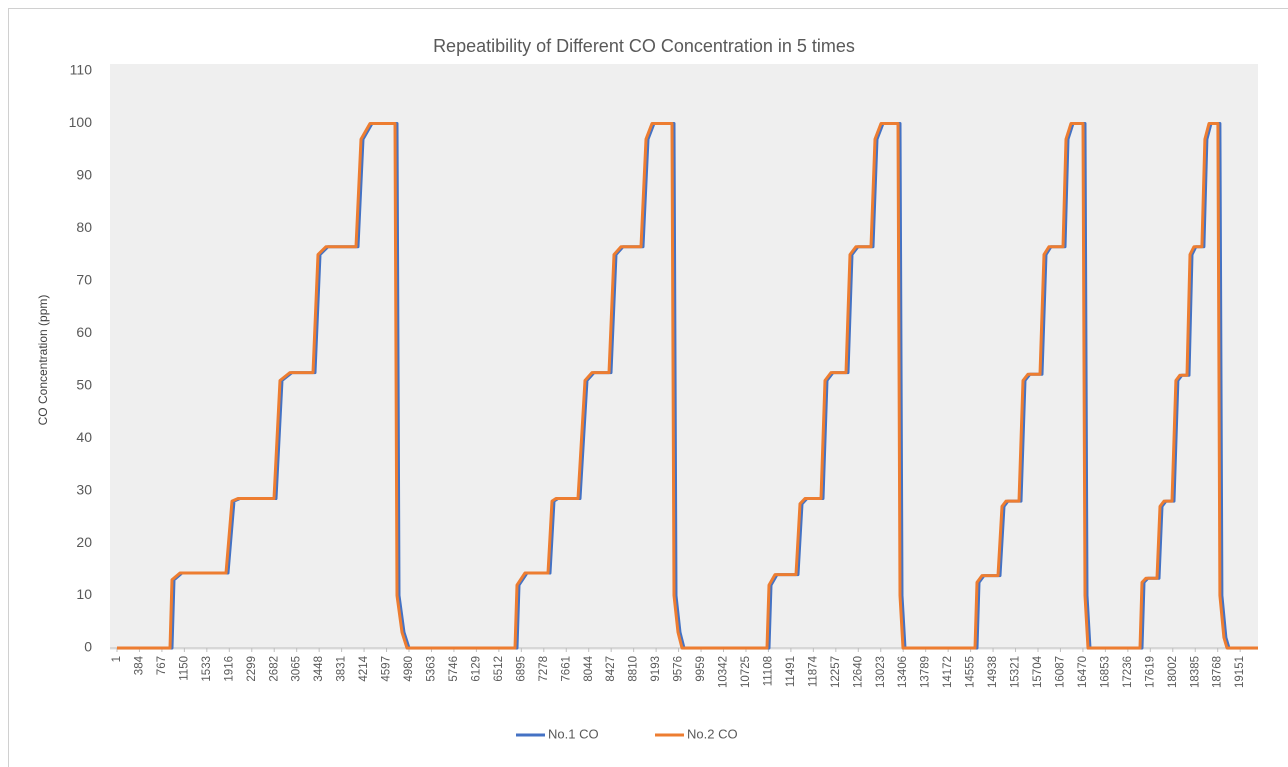  I want to click on x-tick-label: 12257, so click(836, 672).